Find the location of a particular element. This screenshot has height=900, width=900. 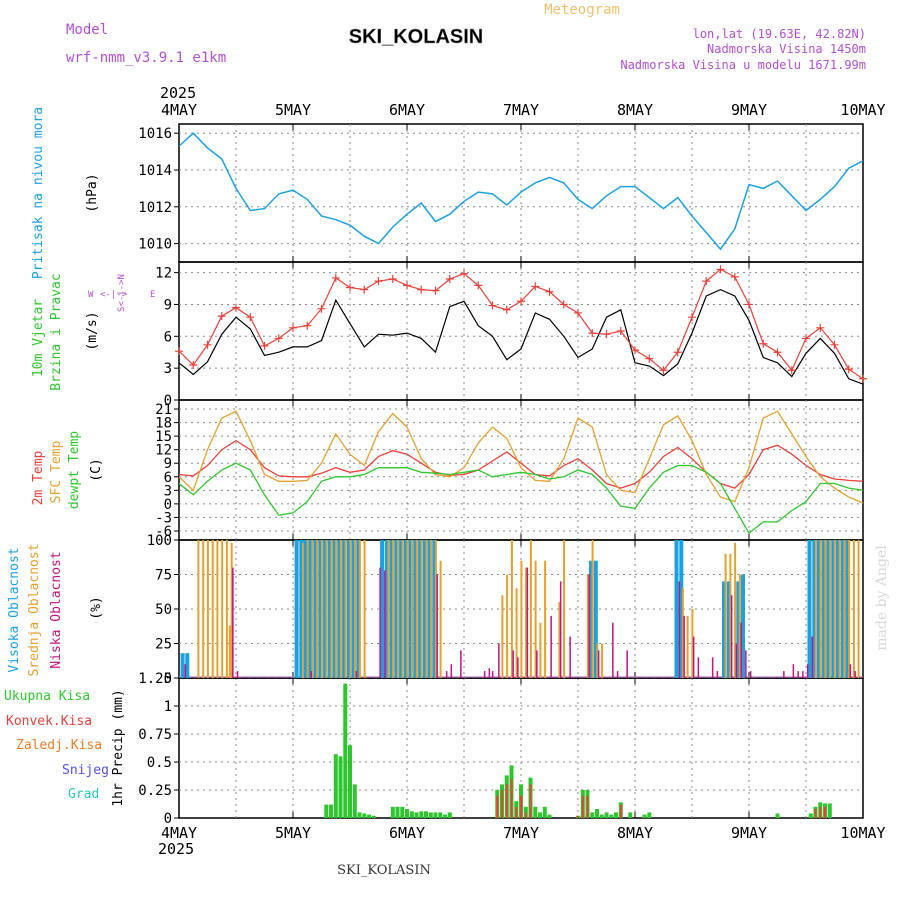

y-tick-label: 9 is located at coordinates (168, 464).